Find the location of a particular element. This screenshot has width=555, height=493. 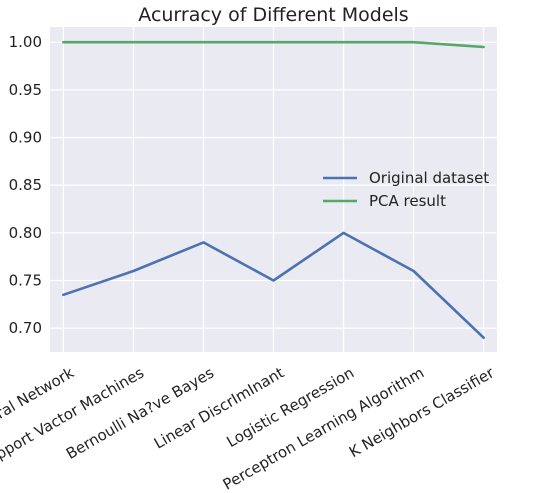

y-tick-label: 1.00 is located at coordinates (25, 42).